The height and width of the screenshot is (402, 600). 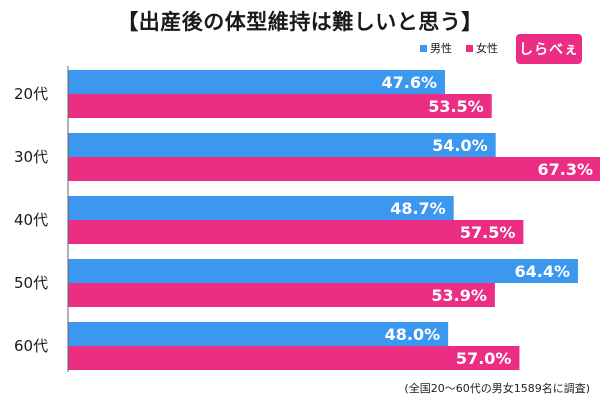 I want to click on category-label: 20代, so click(x=31, y=94).